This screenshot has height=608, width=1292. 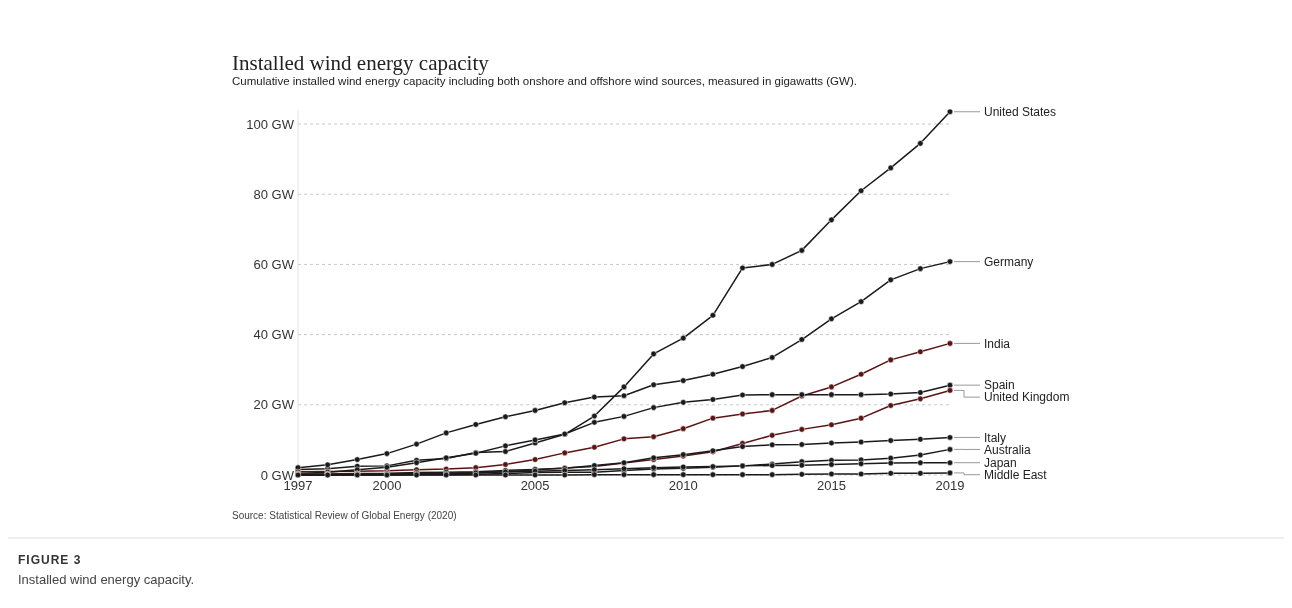 What do you see at coordinates (344, 515) in the screenshot?
I see `source-note: Source: Statistical Review of Global Energy (2020)` at bounding box center [344, 515].